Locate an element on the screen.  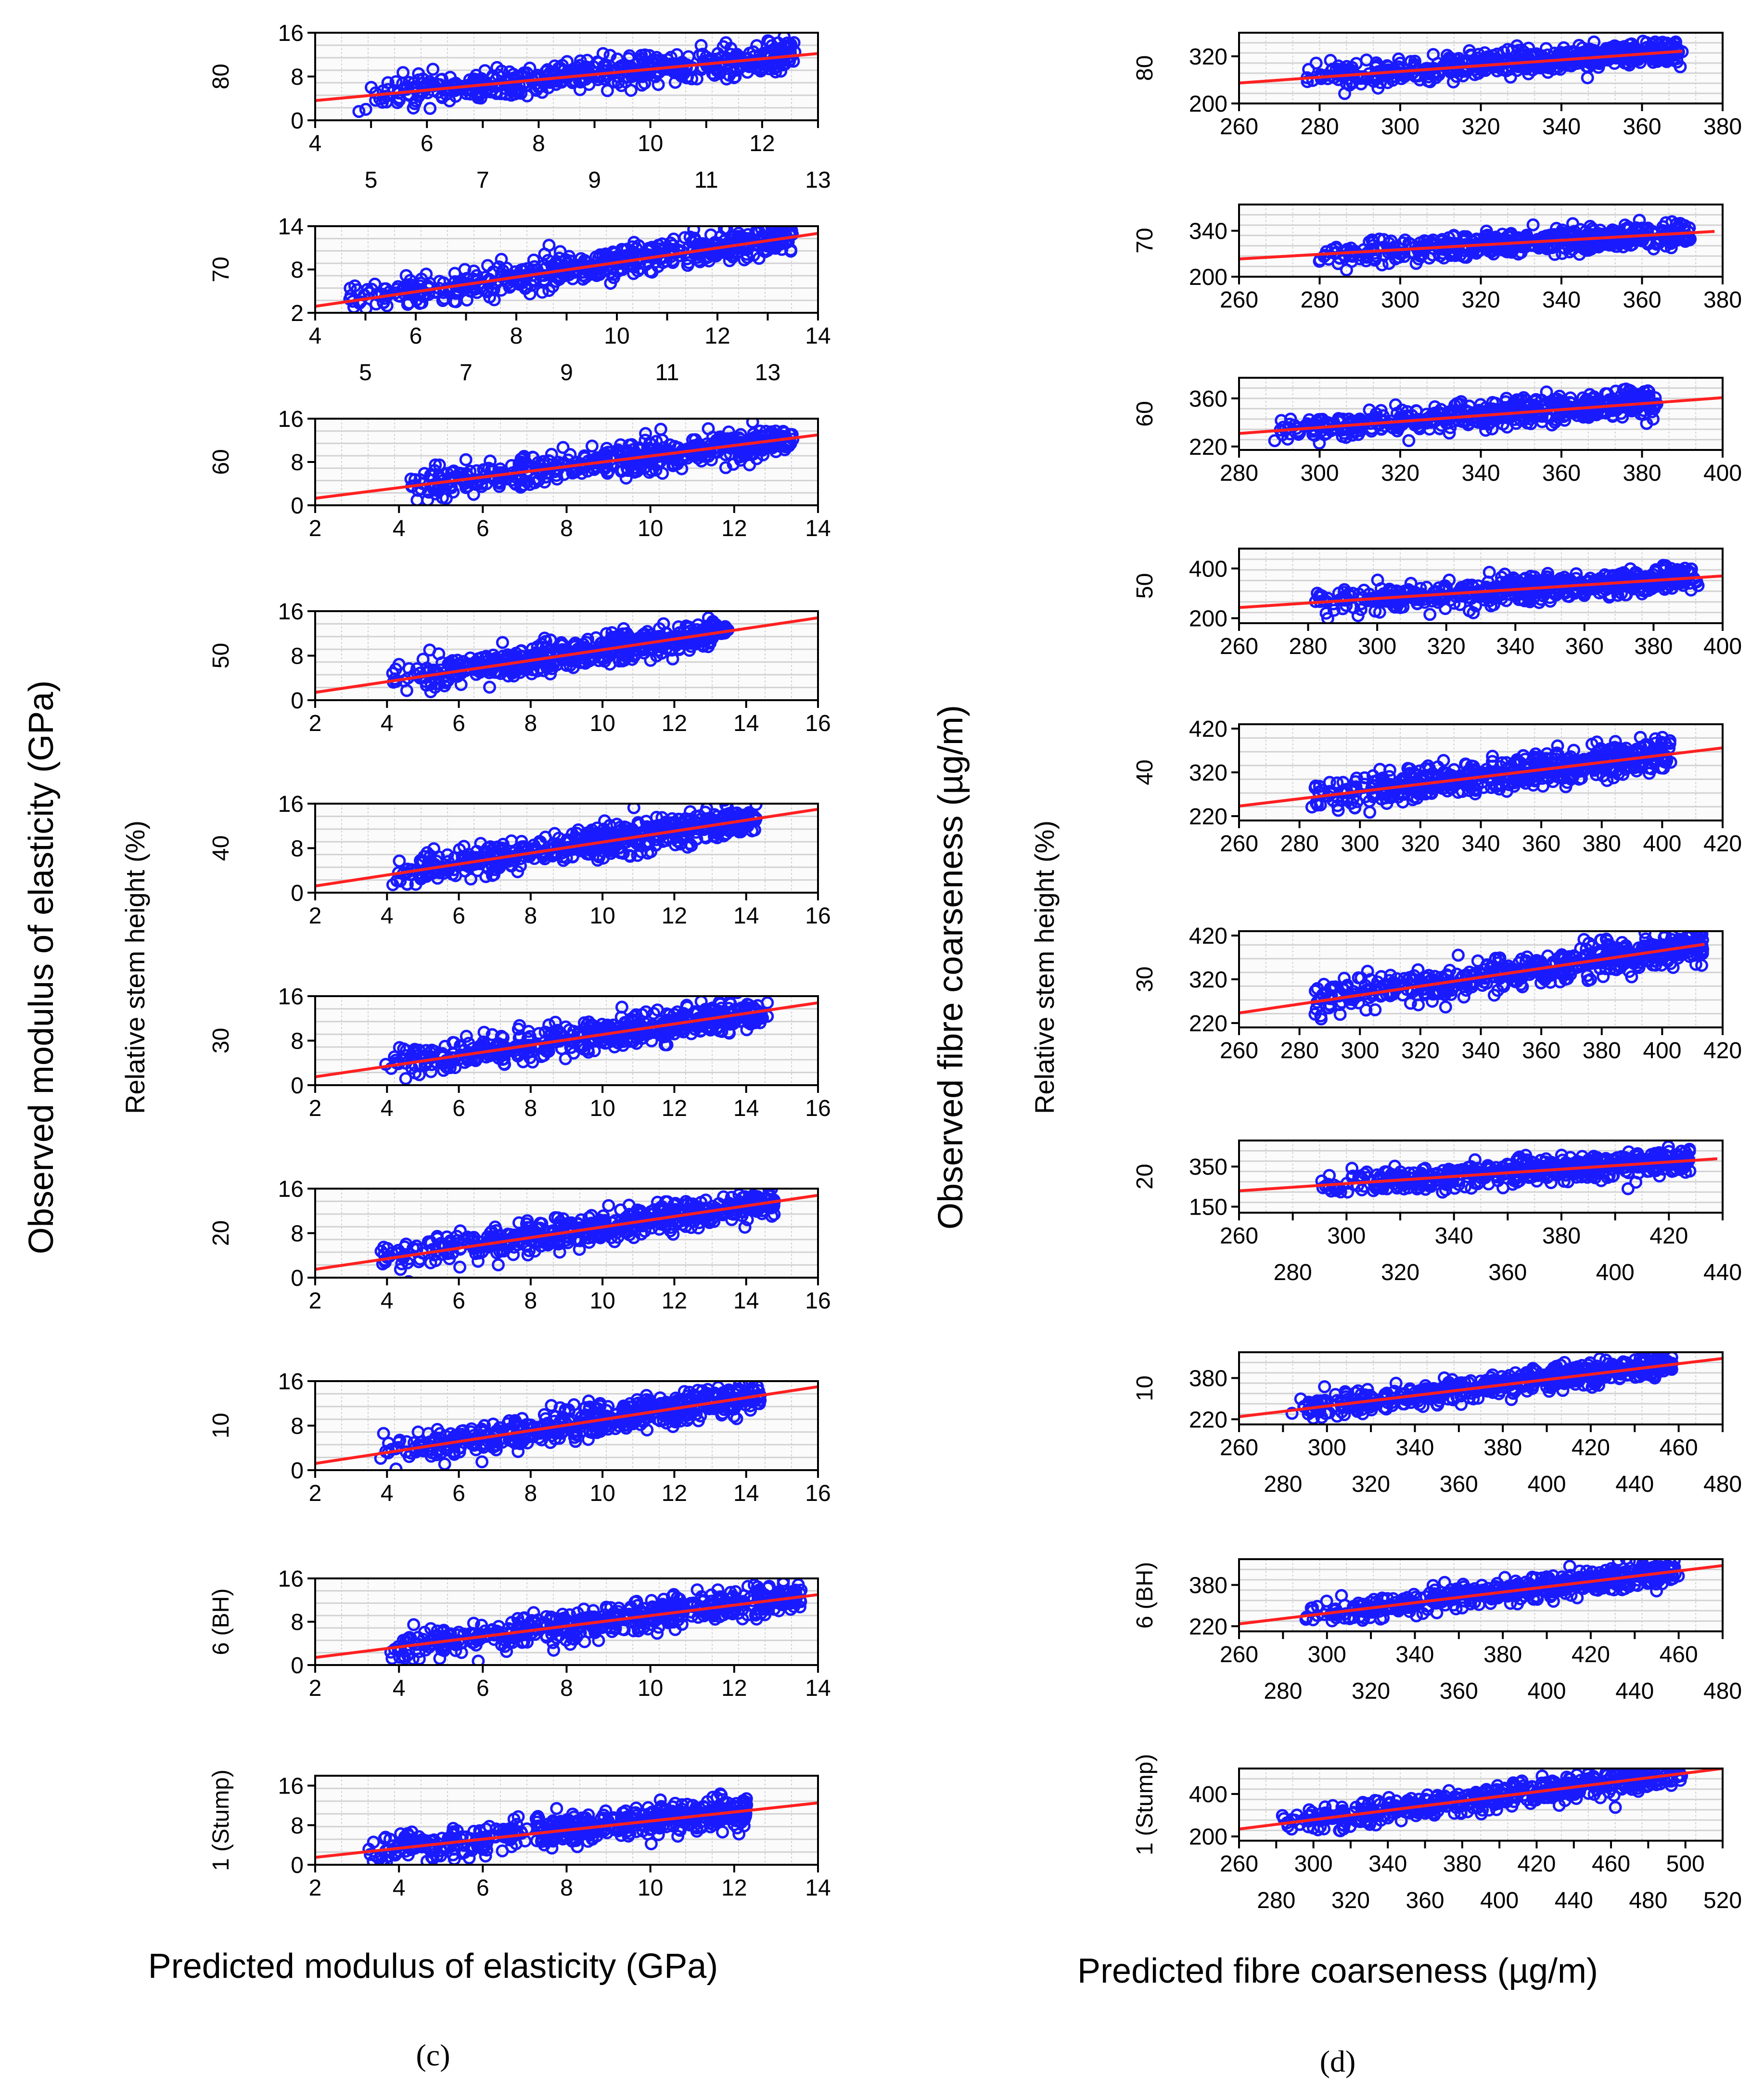
fit-line is located at coordinates (566, 1039).